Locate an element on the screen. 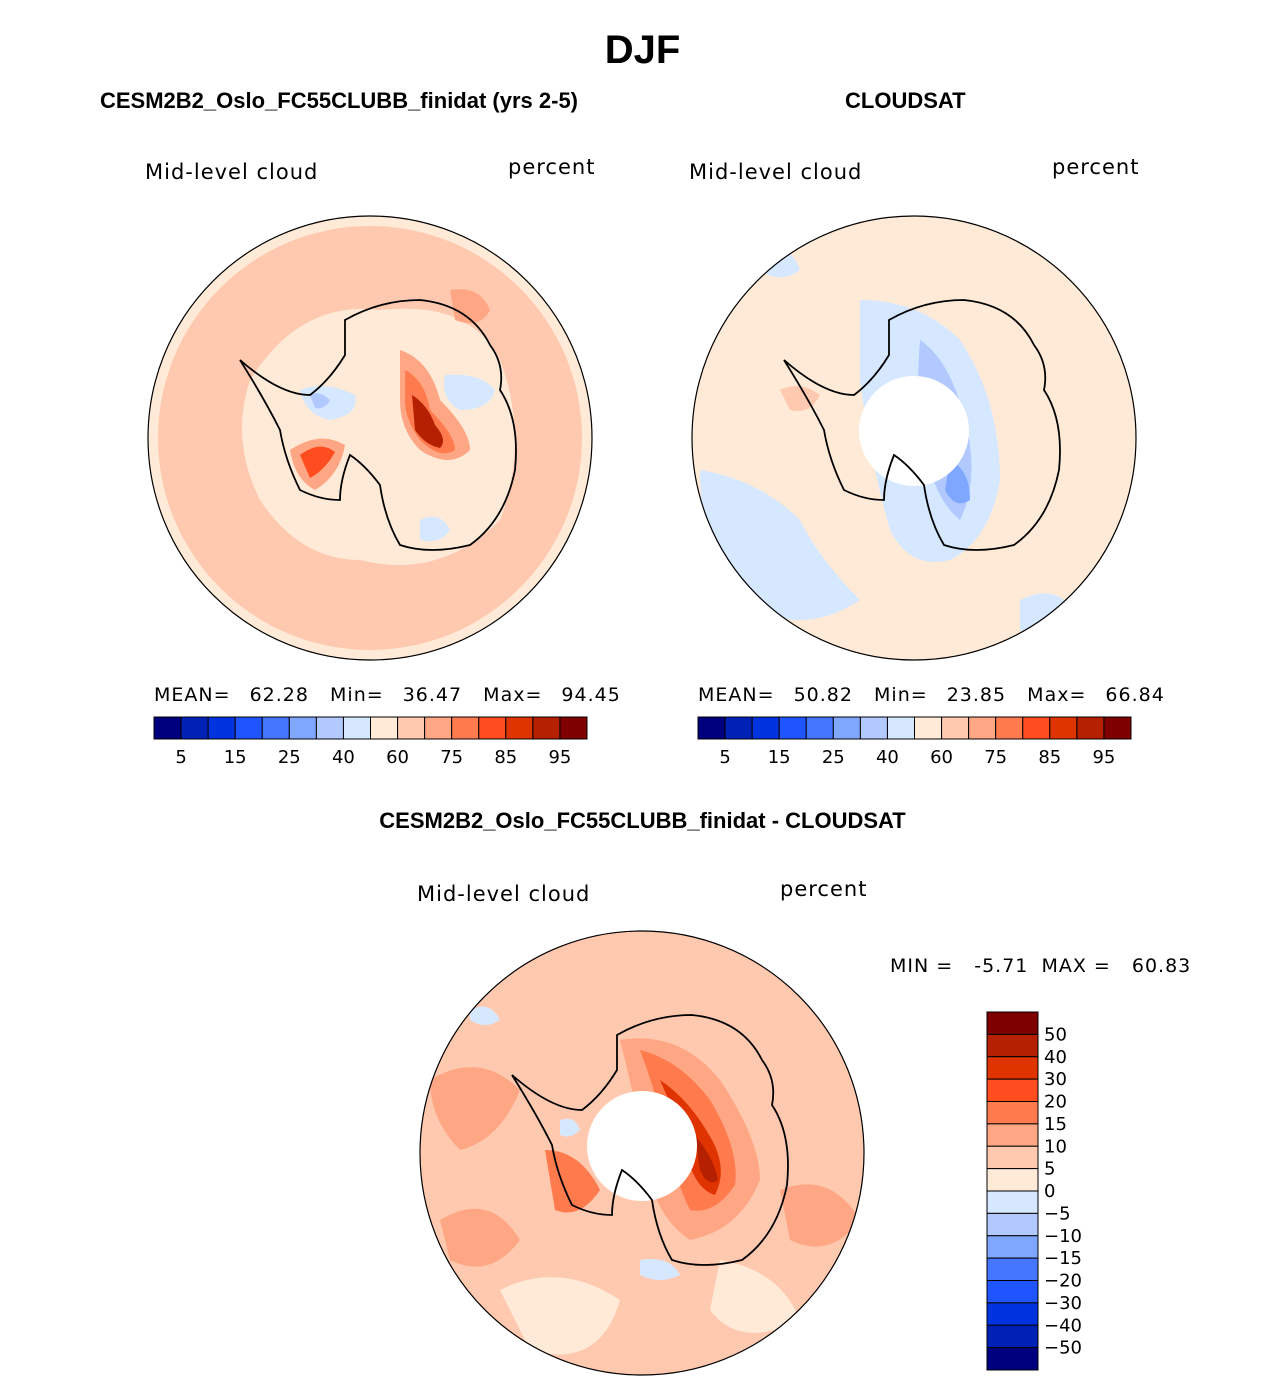 The image size is (1285, 1382). panel3-colorbar-tick-label: 50 is located at coordinates (1055, 1034).